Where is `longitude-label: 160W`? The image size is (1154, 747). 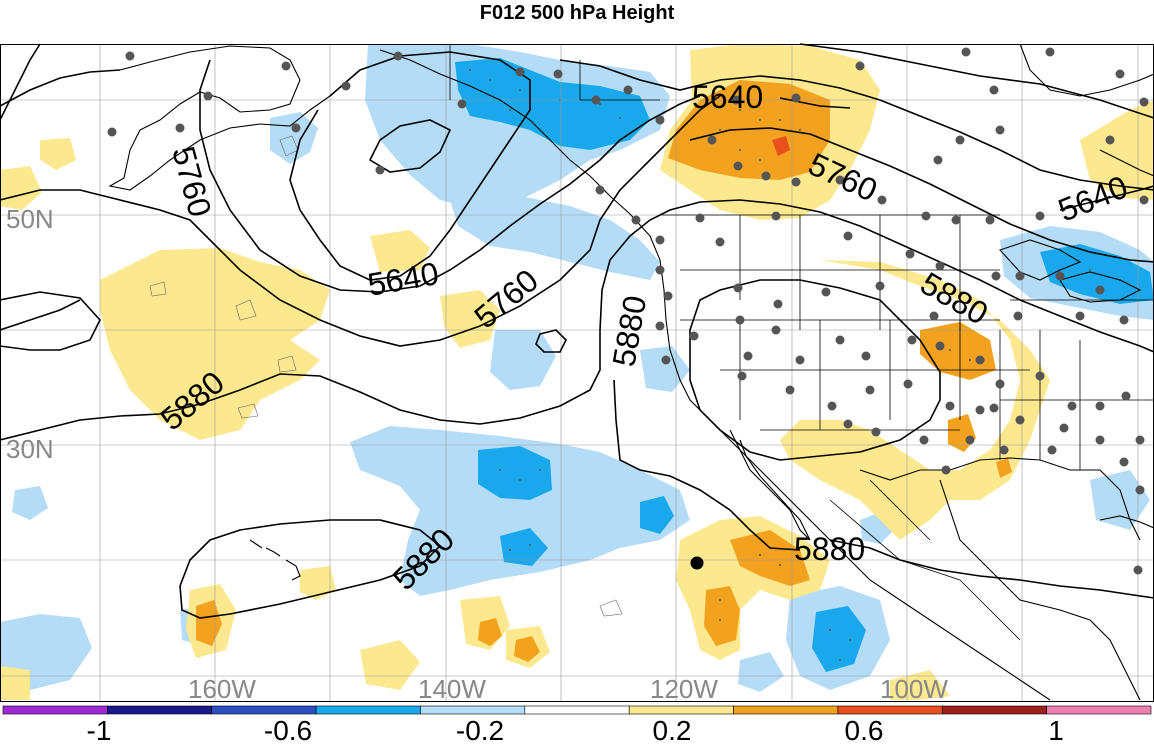
longitude-label: 160W is located at coordinates (222, 689).